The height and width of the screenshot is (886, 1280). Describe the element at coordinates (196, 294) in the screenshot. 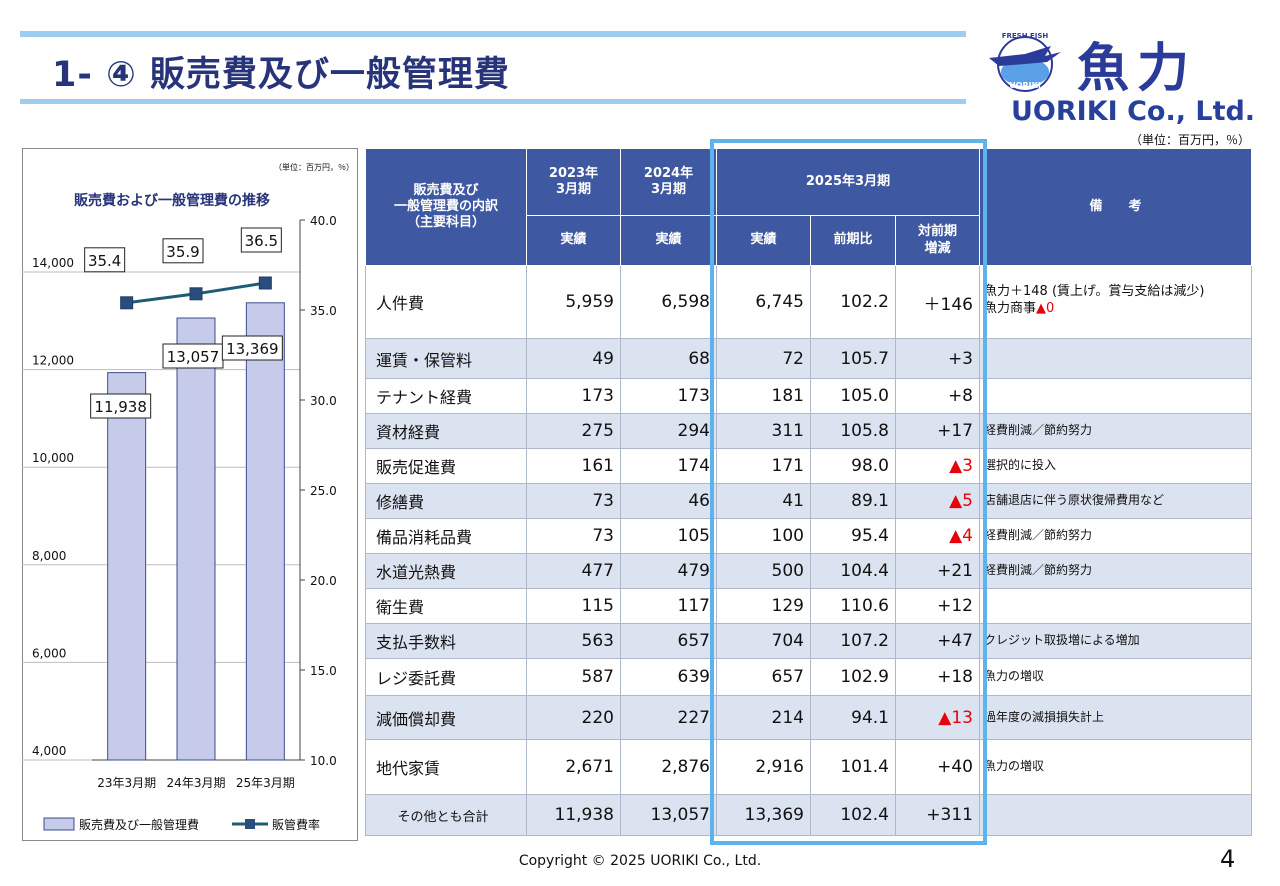

I see `rate-marker` at that location.